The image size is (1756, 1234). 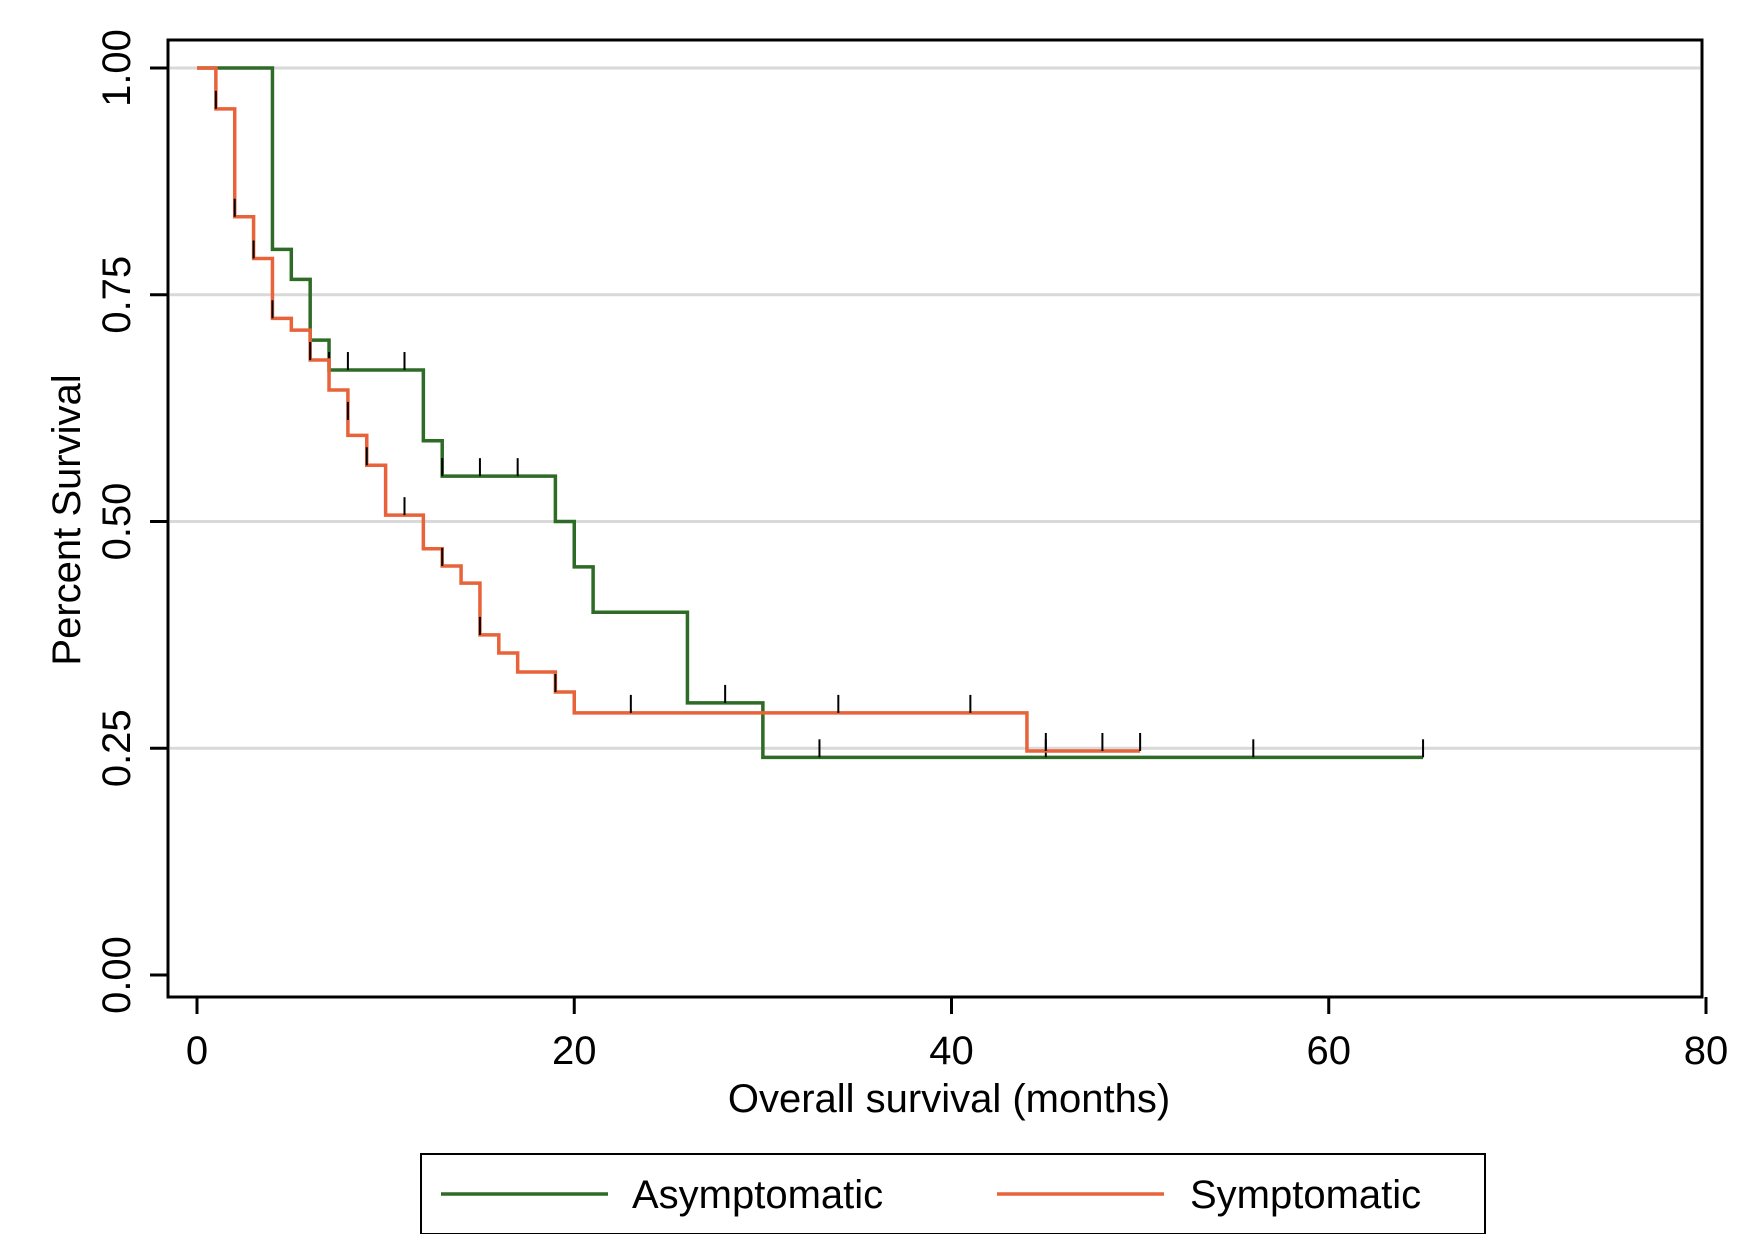 What do you see at coordinates (117, 68) in the screenshot?
I see `y-tick-label: 1.00` at bounding box center [117, 68].